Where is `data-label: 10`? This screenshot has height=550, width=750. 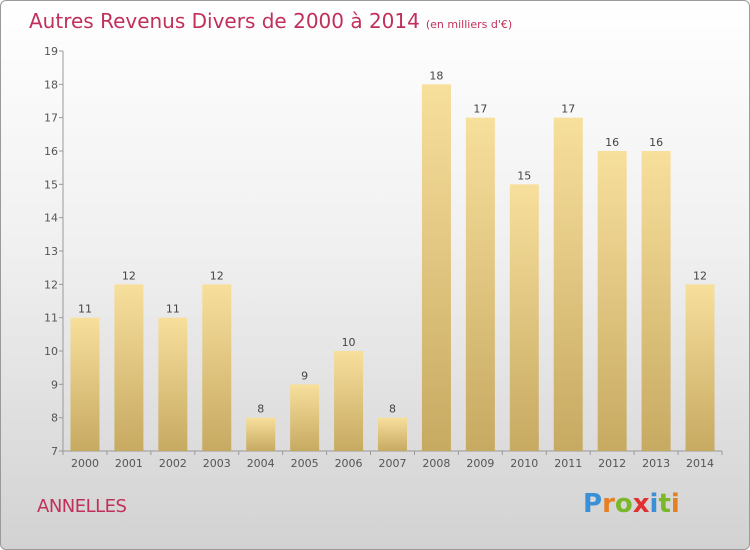
data-label: 10 is located at coordinates (349, 342).